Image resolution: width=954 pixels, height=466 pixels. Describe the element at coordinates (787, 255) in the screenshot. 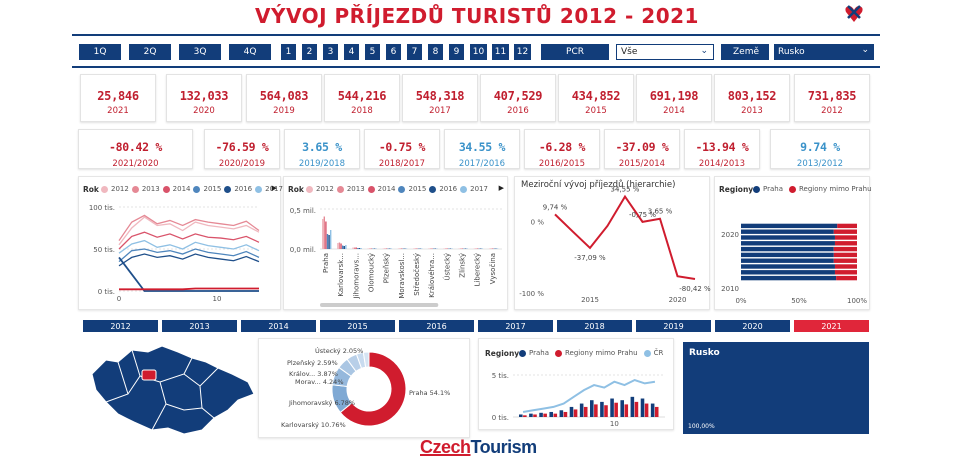

I see `bar-praha-2016` at that location.